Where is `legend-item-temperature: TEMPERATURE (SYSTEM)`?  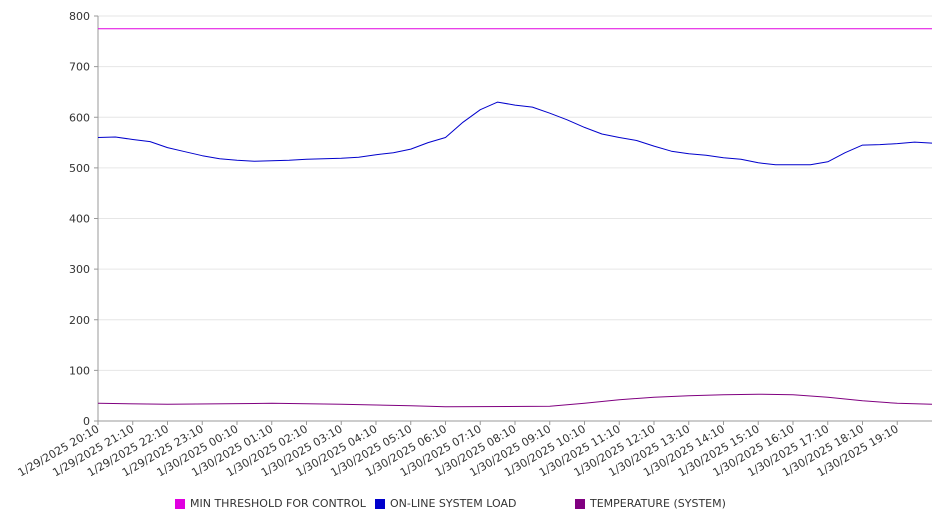
legend-item-temperature: TEMPERATURE (SYSTEM) is located at coordinates (650, 503).